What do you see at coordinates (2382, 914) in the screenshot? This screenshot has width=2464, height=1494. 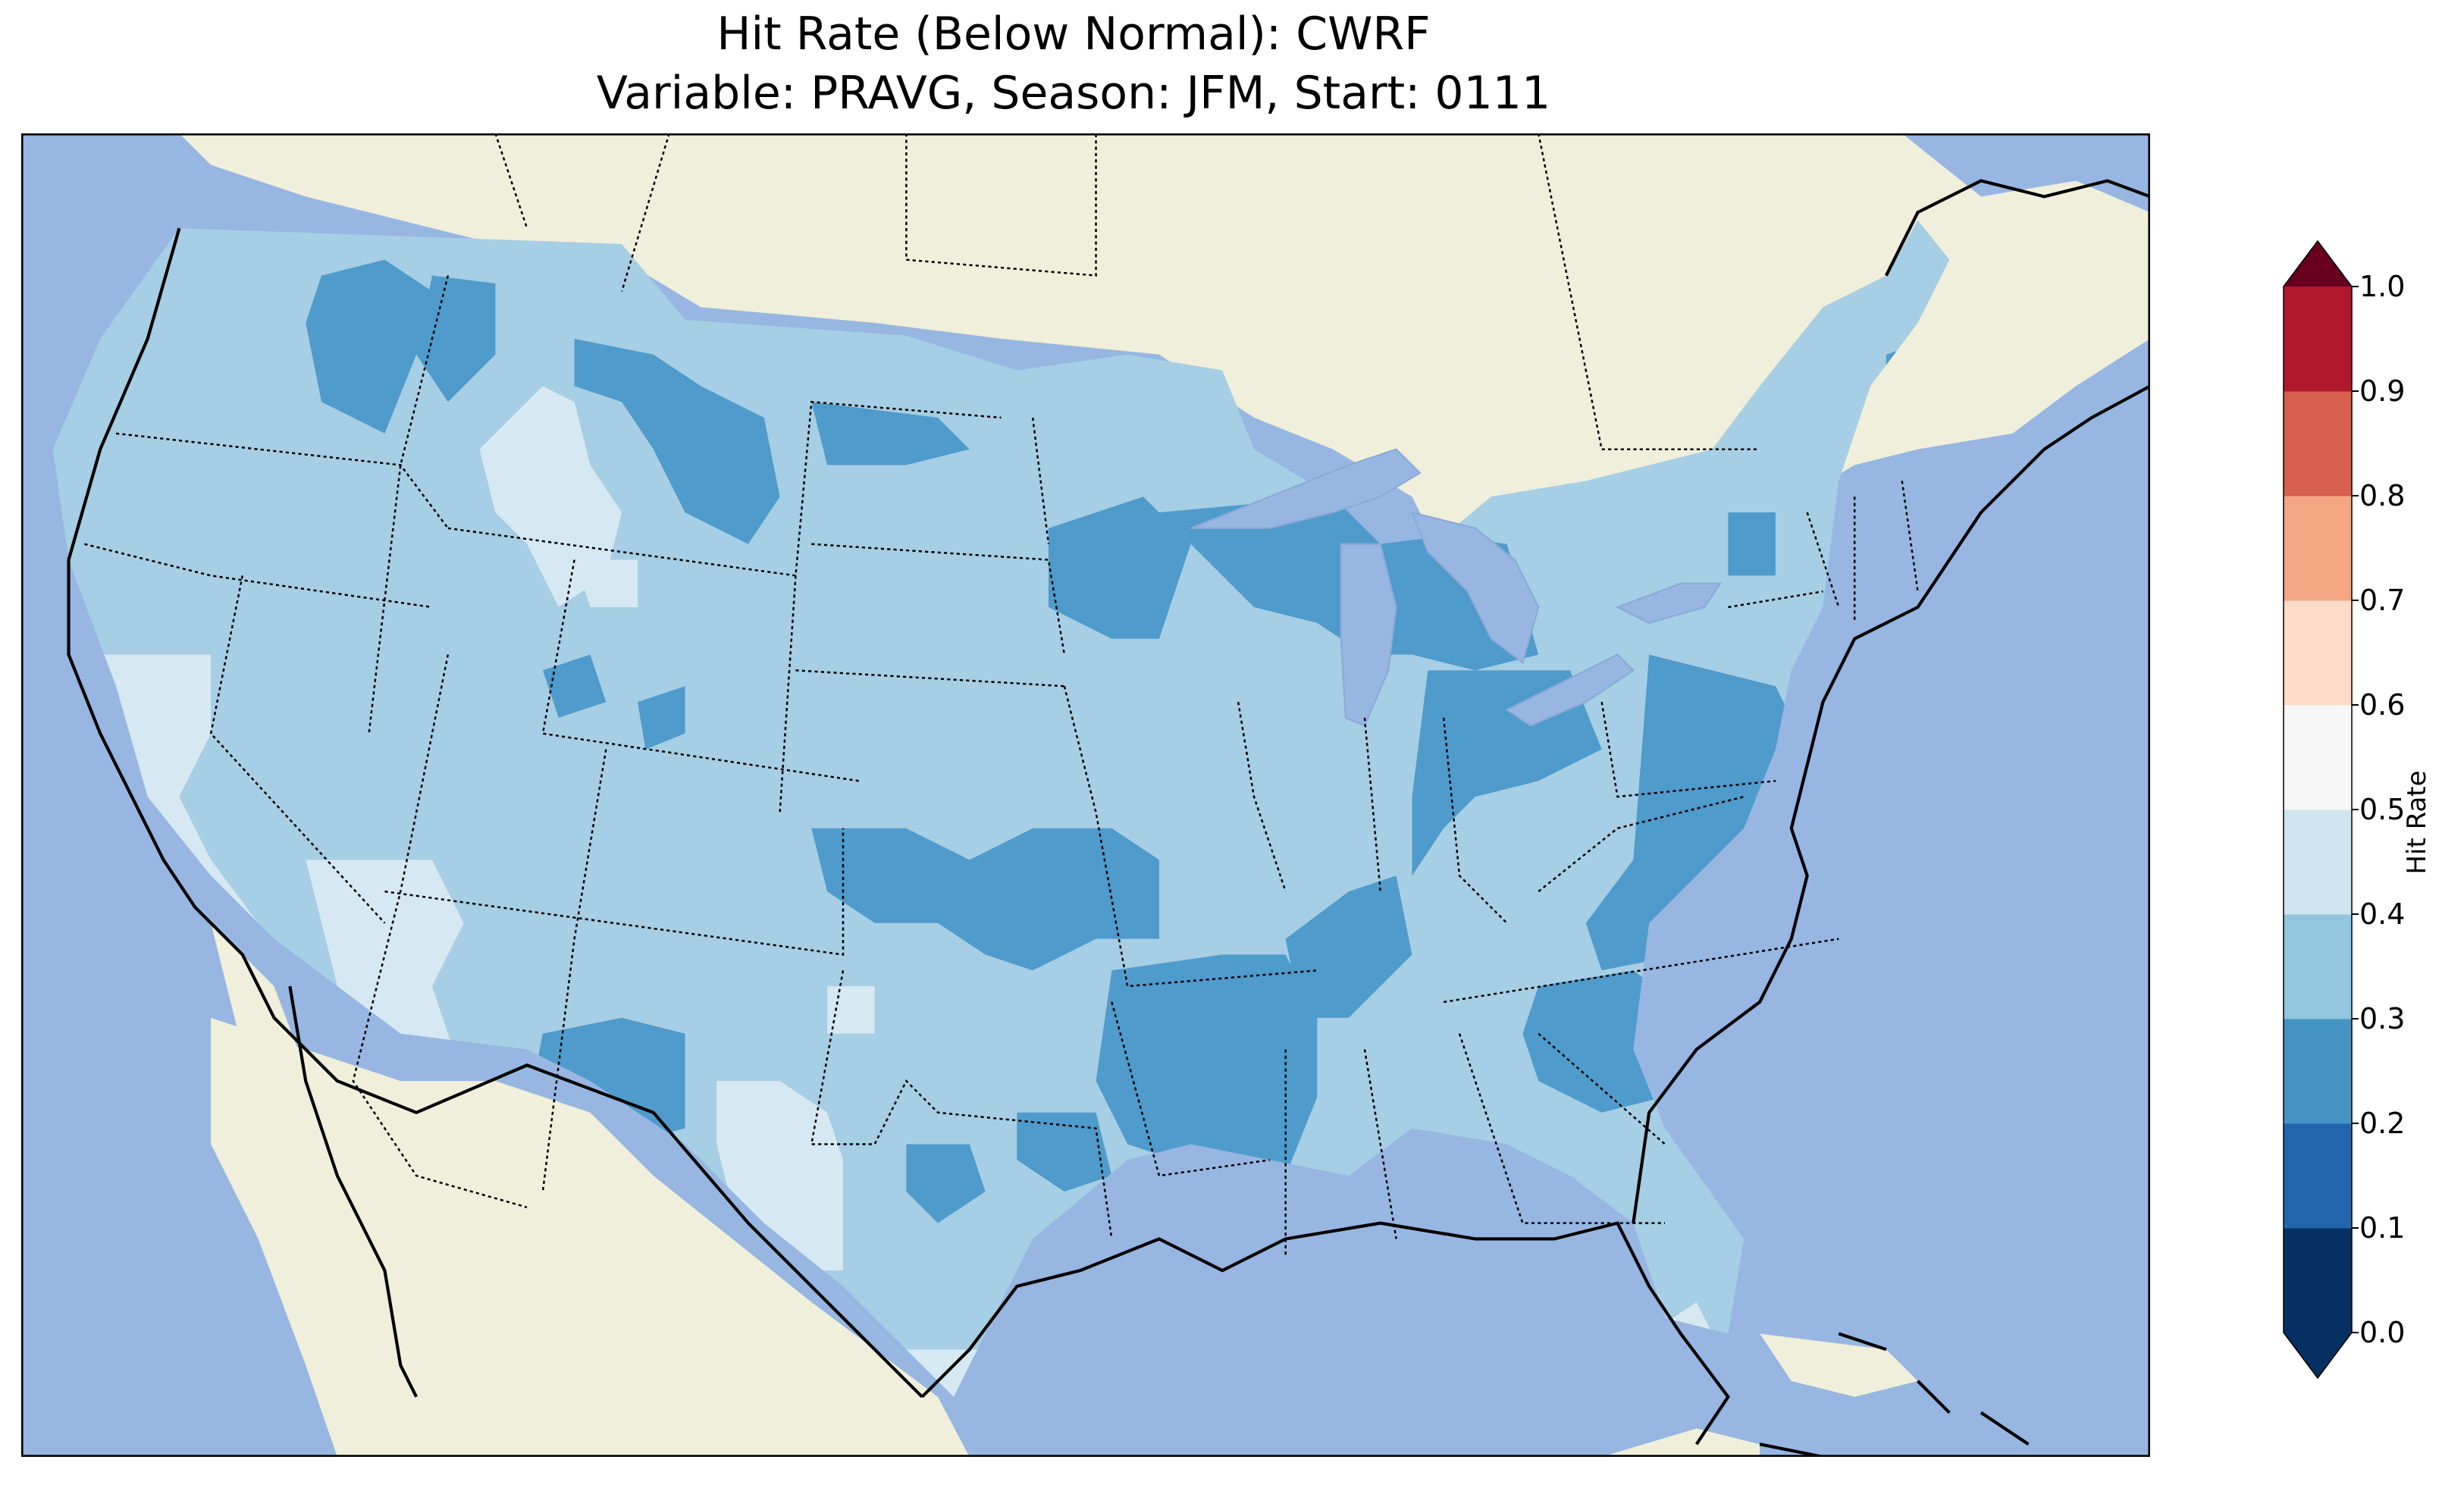 I see `colorbar-tick-label: 0.4` at bounding box center [2382, 914].